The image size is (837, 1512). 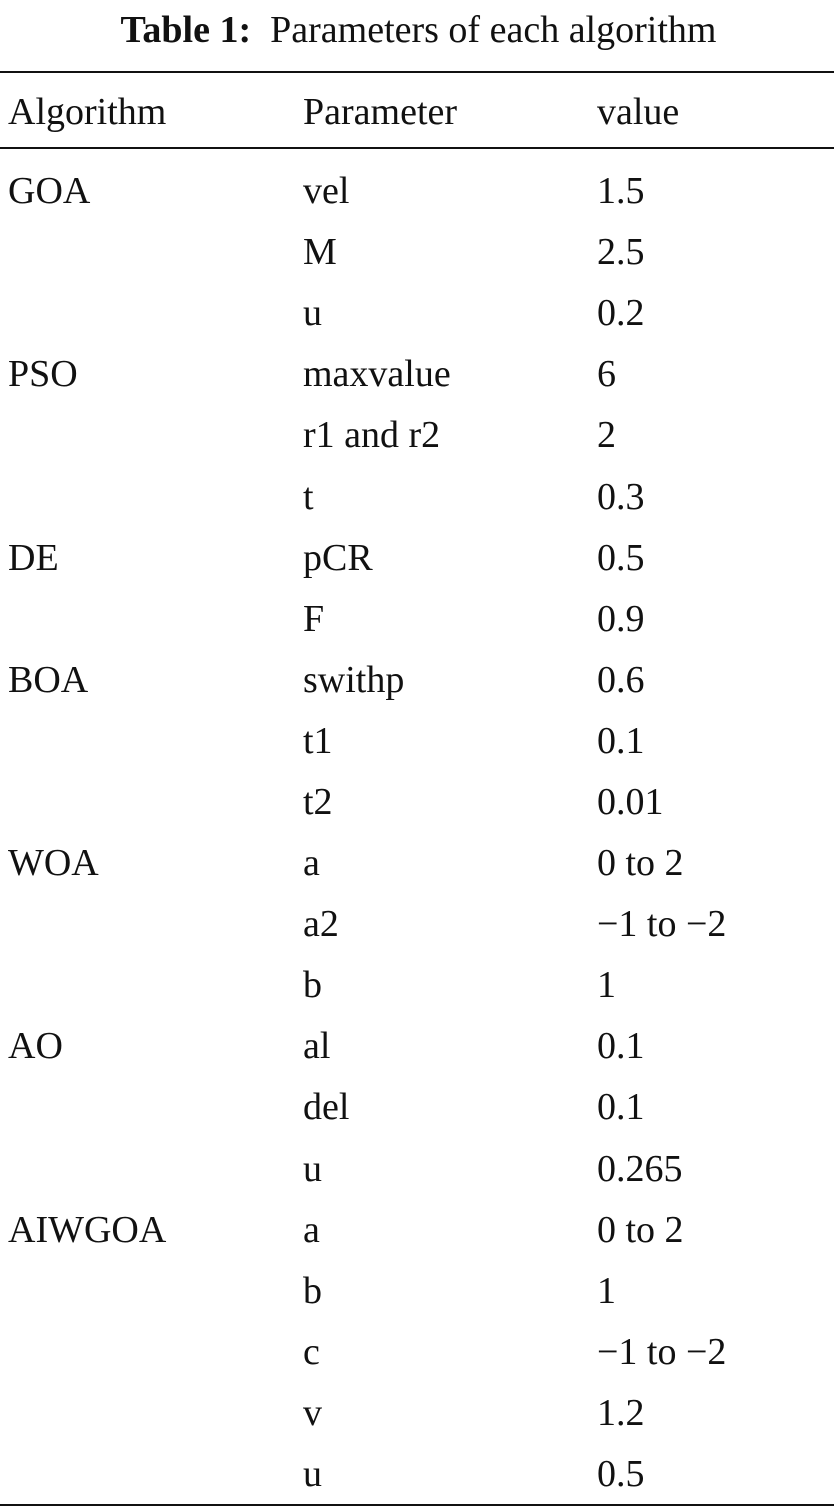 I want to click on parameter-cell: al, so click(x=317, y=1046).